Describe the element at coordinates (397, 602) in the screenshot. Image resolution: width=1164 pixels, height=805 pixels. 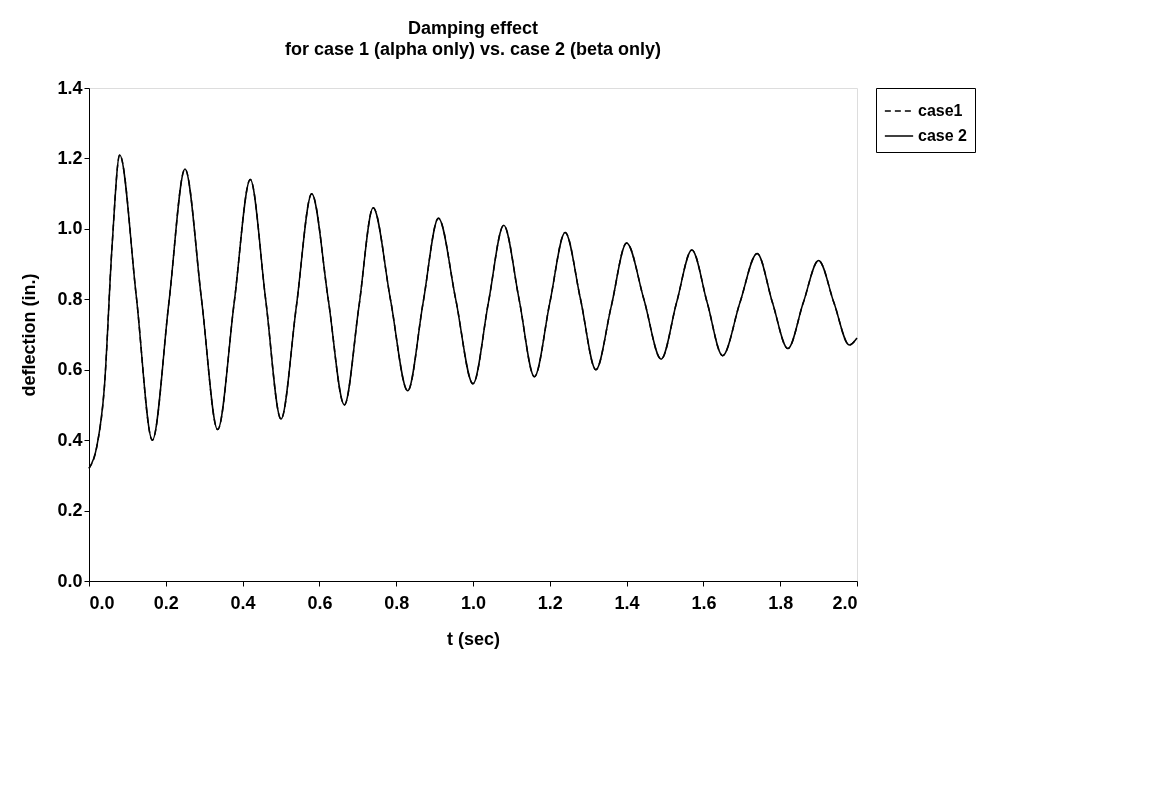
I see `x-tick-label: 0.8` at that location.